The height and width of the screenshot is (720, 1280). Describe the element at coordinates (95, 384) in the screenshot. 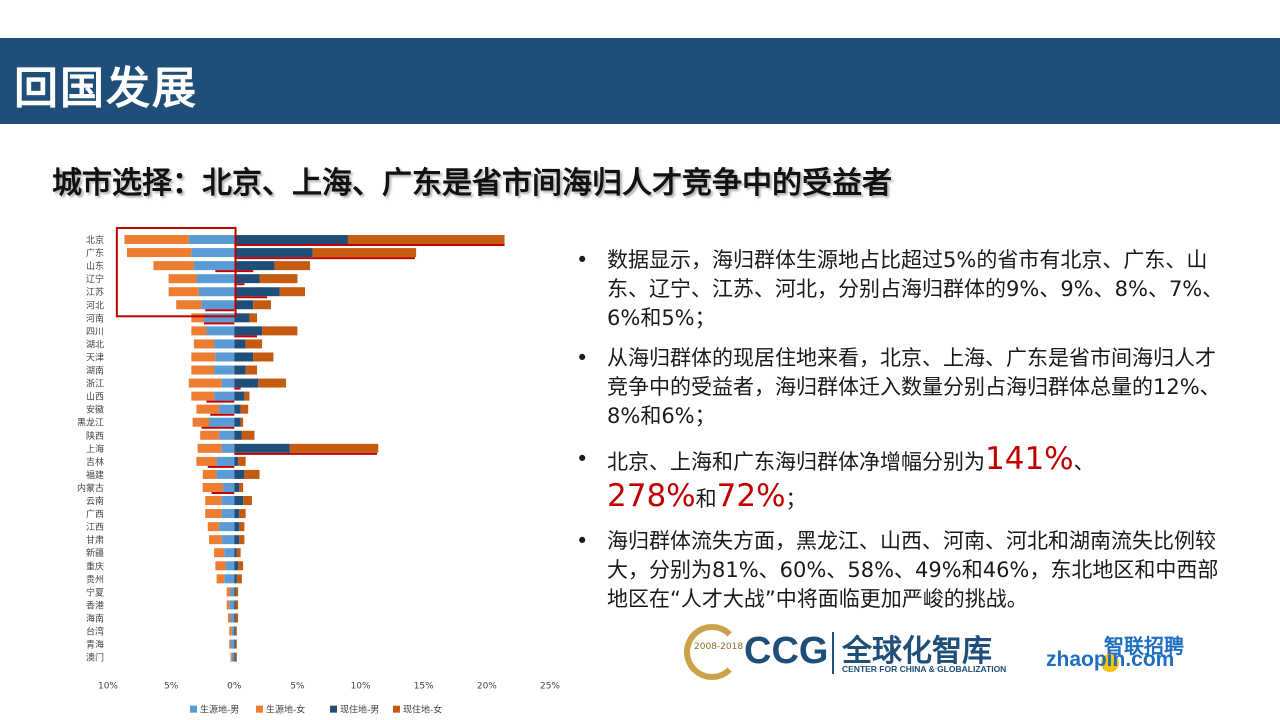

I see `category-label: 浙江` at that location.